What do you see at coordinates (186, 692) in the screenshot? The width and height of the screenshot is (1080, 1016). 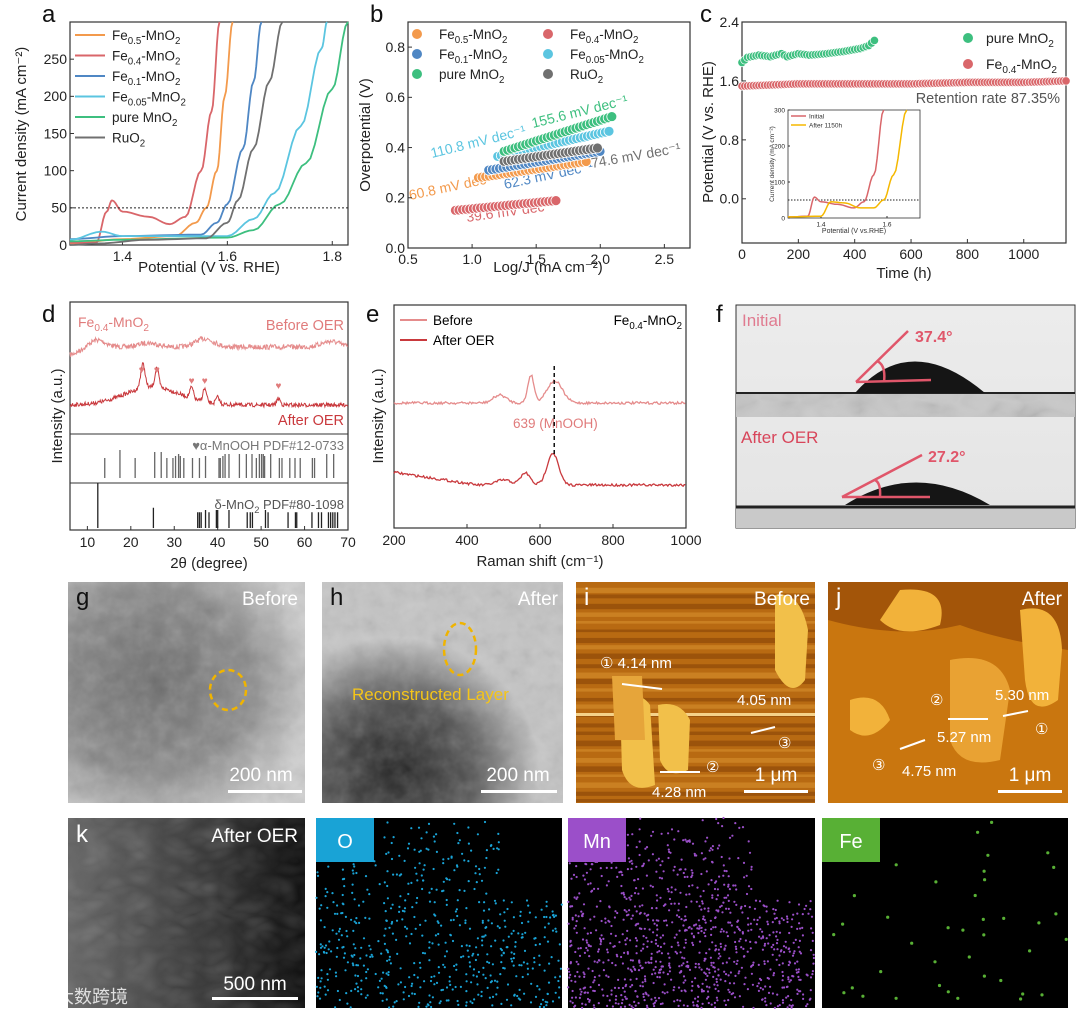 I see `tem-before-panel: g Before 200 nm` at bounding box center [186, 692].